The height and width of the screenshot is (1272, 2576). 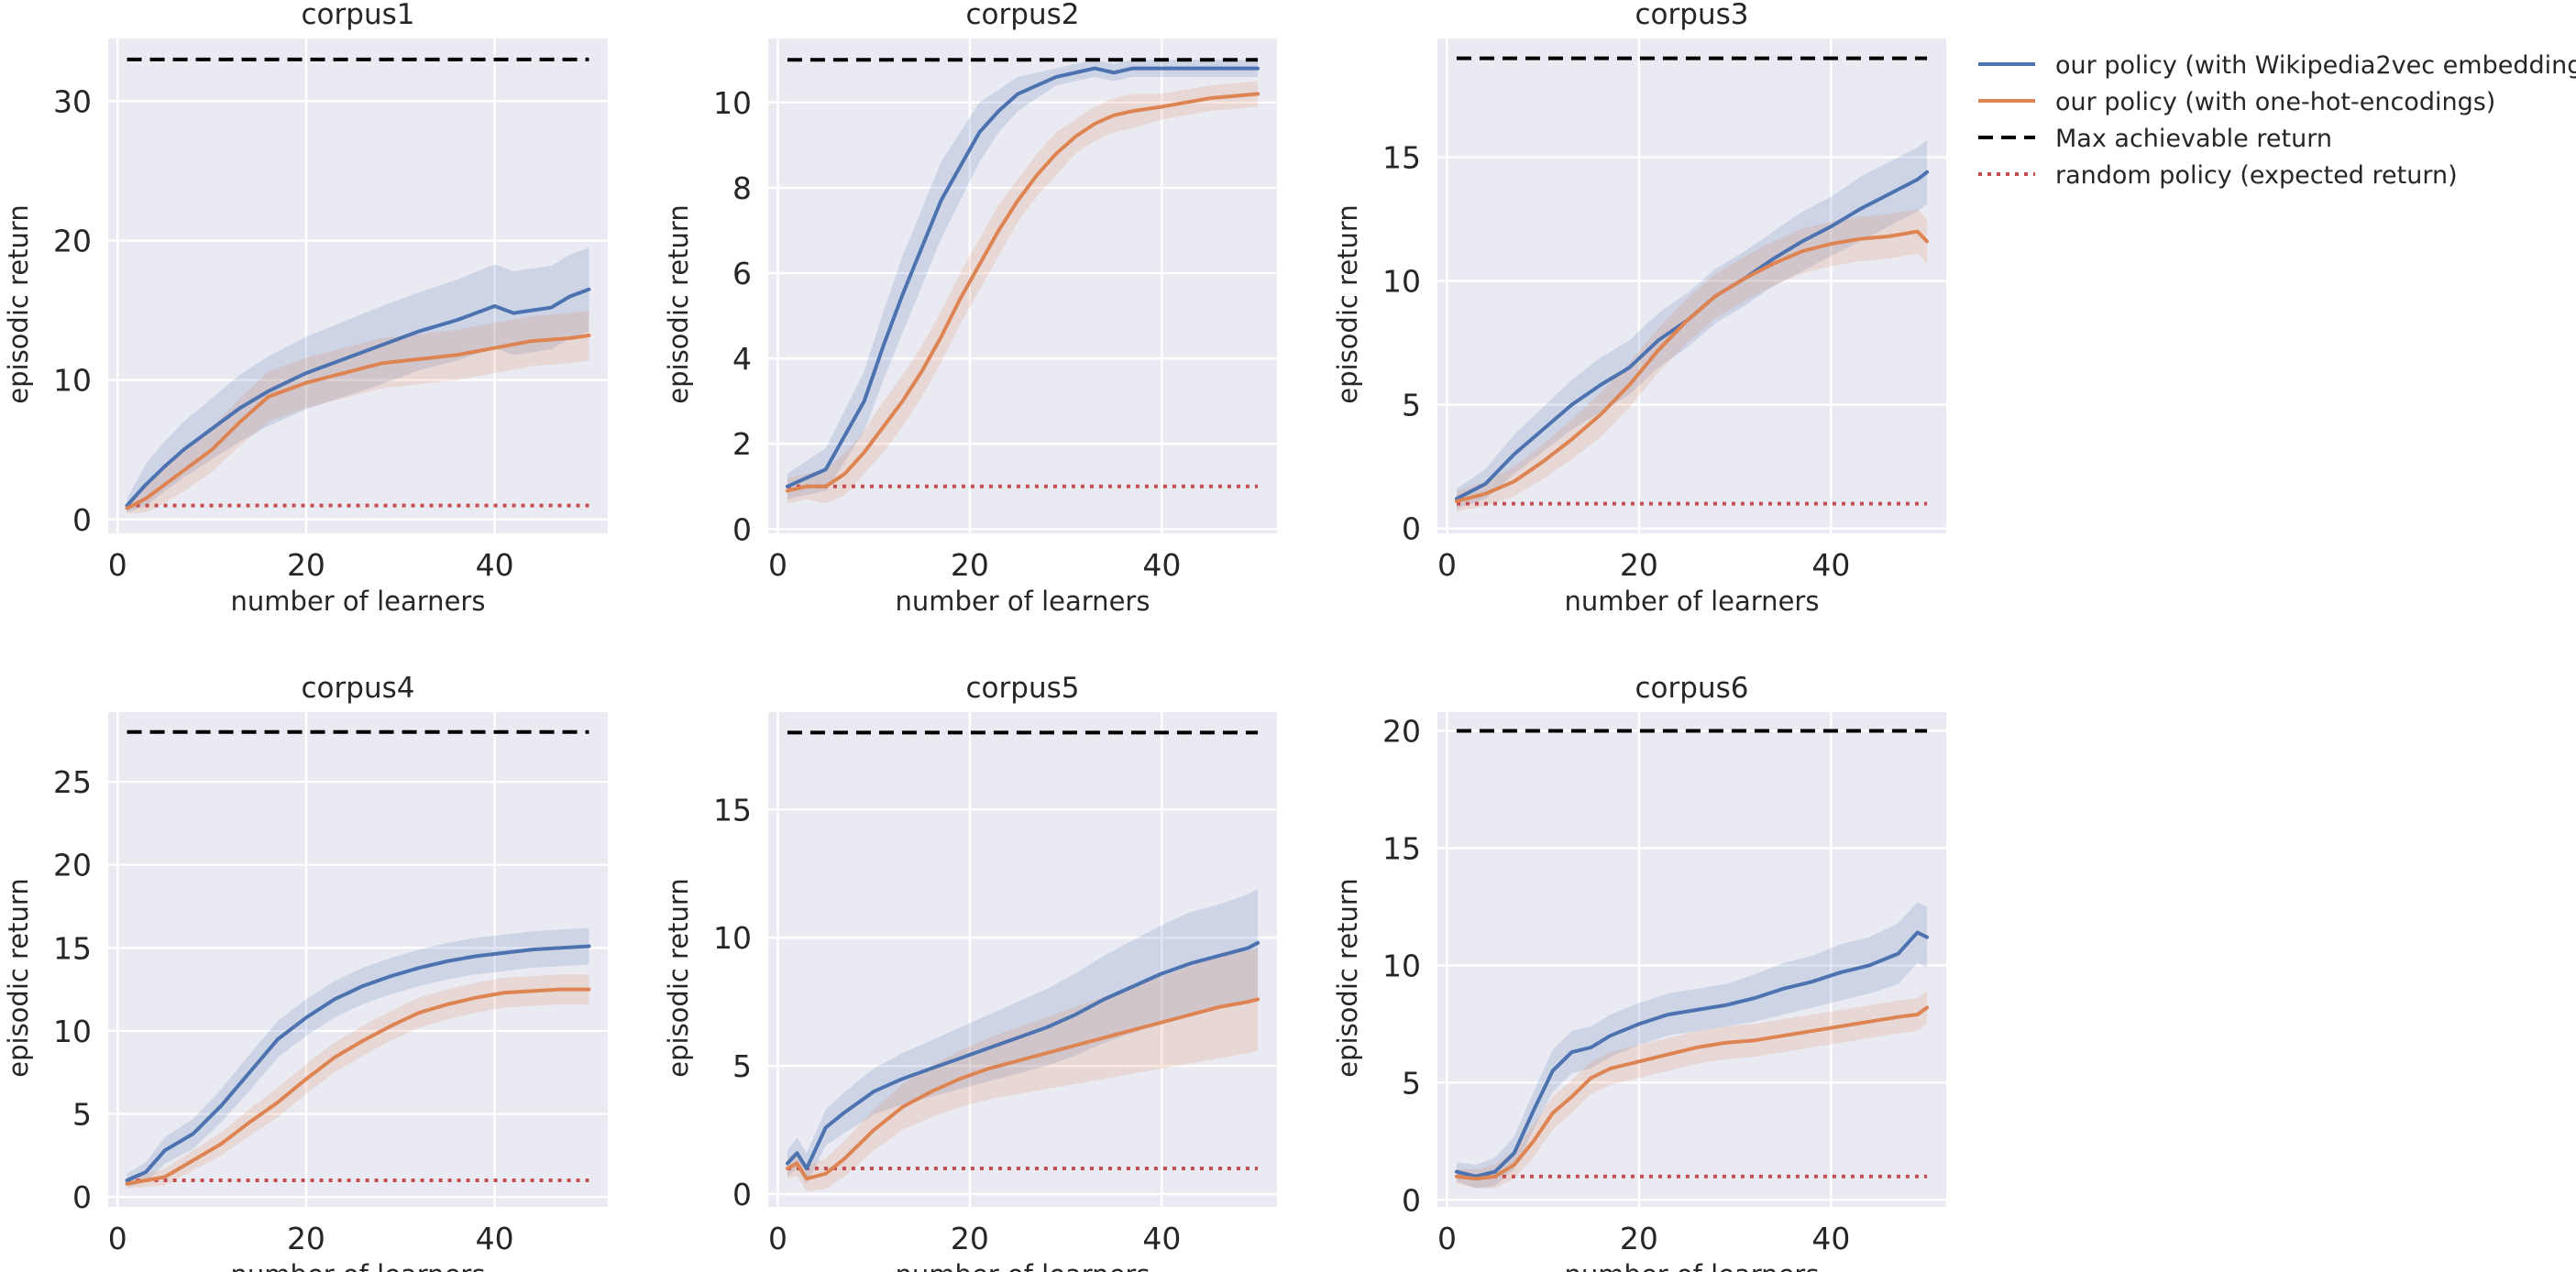 I want to click on legend-label-onehot: our policy (with one-hot-encodings), so click(x=2275, y=102).